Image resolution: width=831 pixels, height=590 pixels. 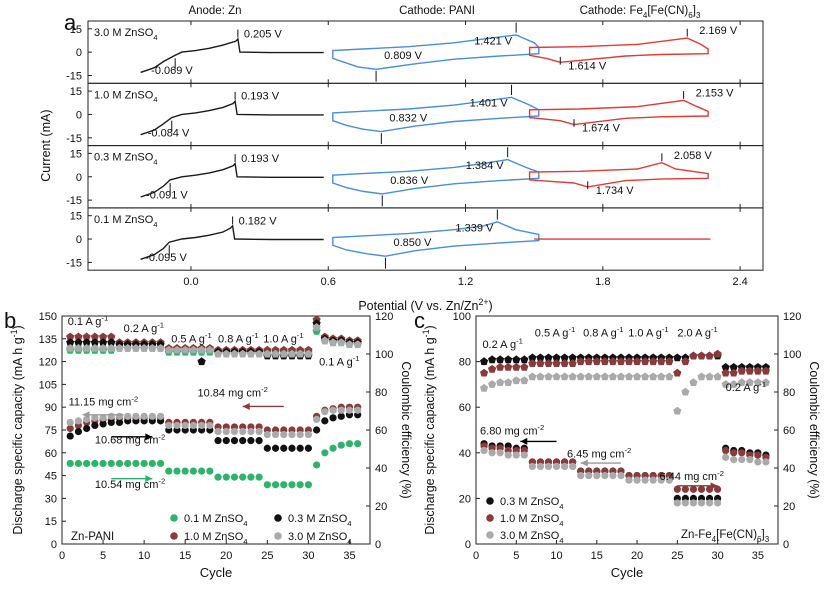 What do you see at coordinates (763, 535) in the screenshot?
I see `label-span: ]` at bounding box center [763, 535].